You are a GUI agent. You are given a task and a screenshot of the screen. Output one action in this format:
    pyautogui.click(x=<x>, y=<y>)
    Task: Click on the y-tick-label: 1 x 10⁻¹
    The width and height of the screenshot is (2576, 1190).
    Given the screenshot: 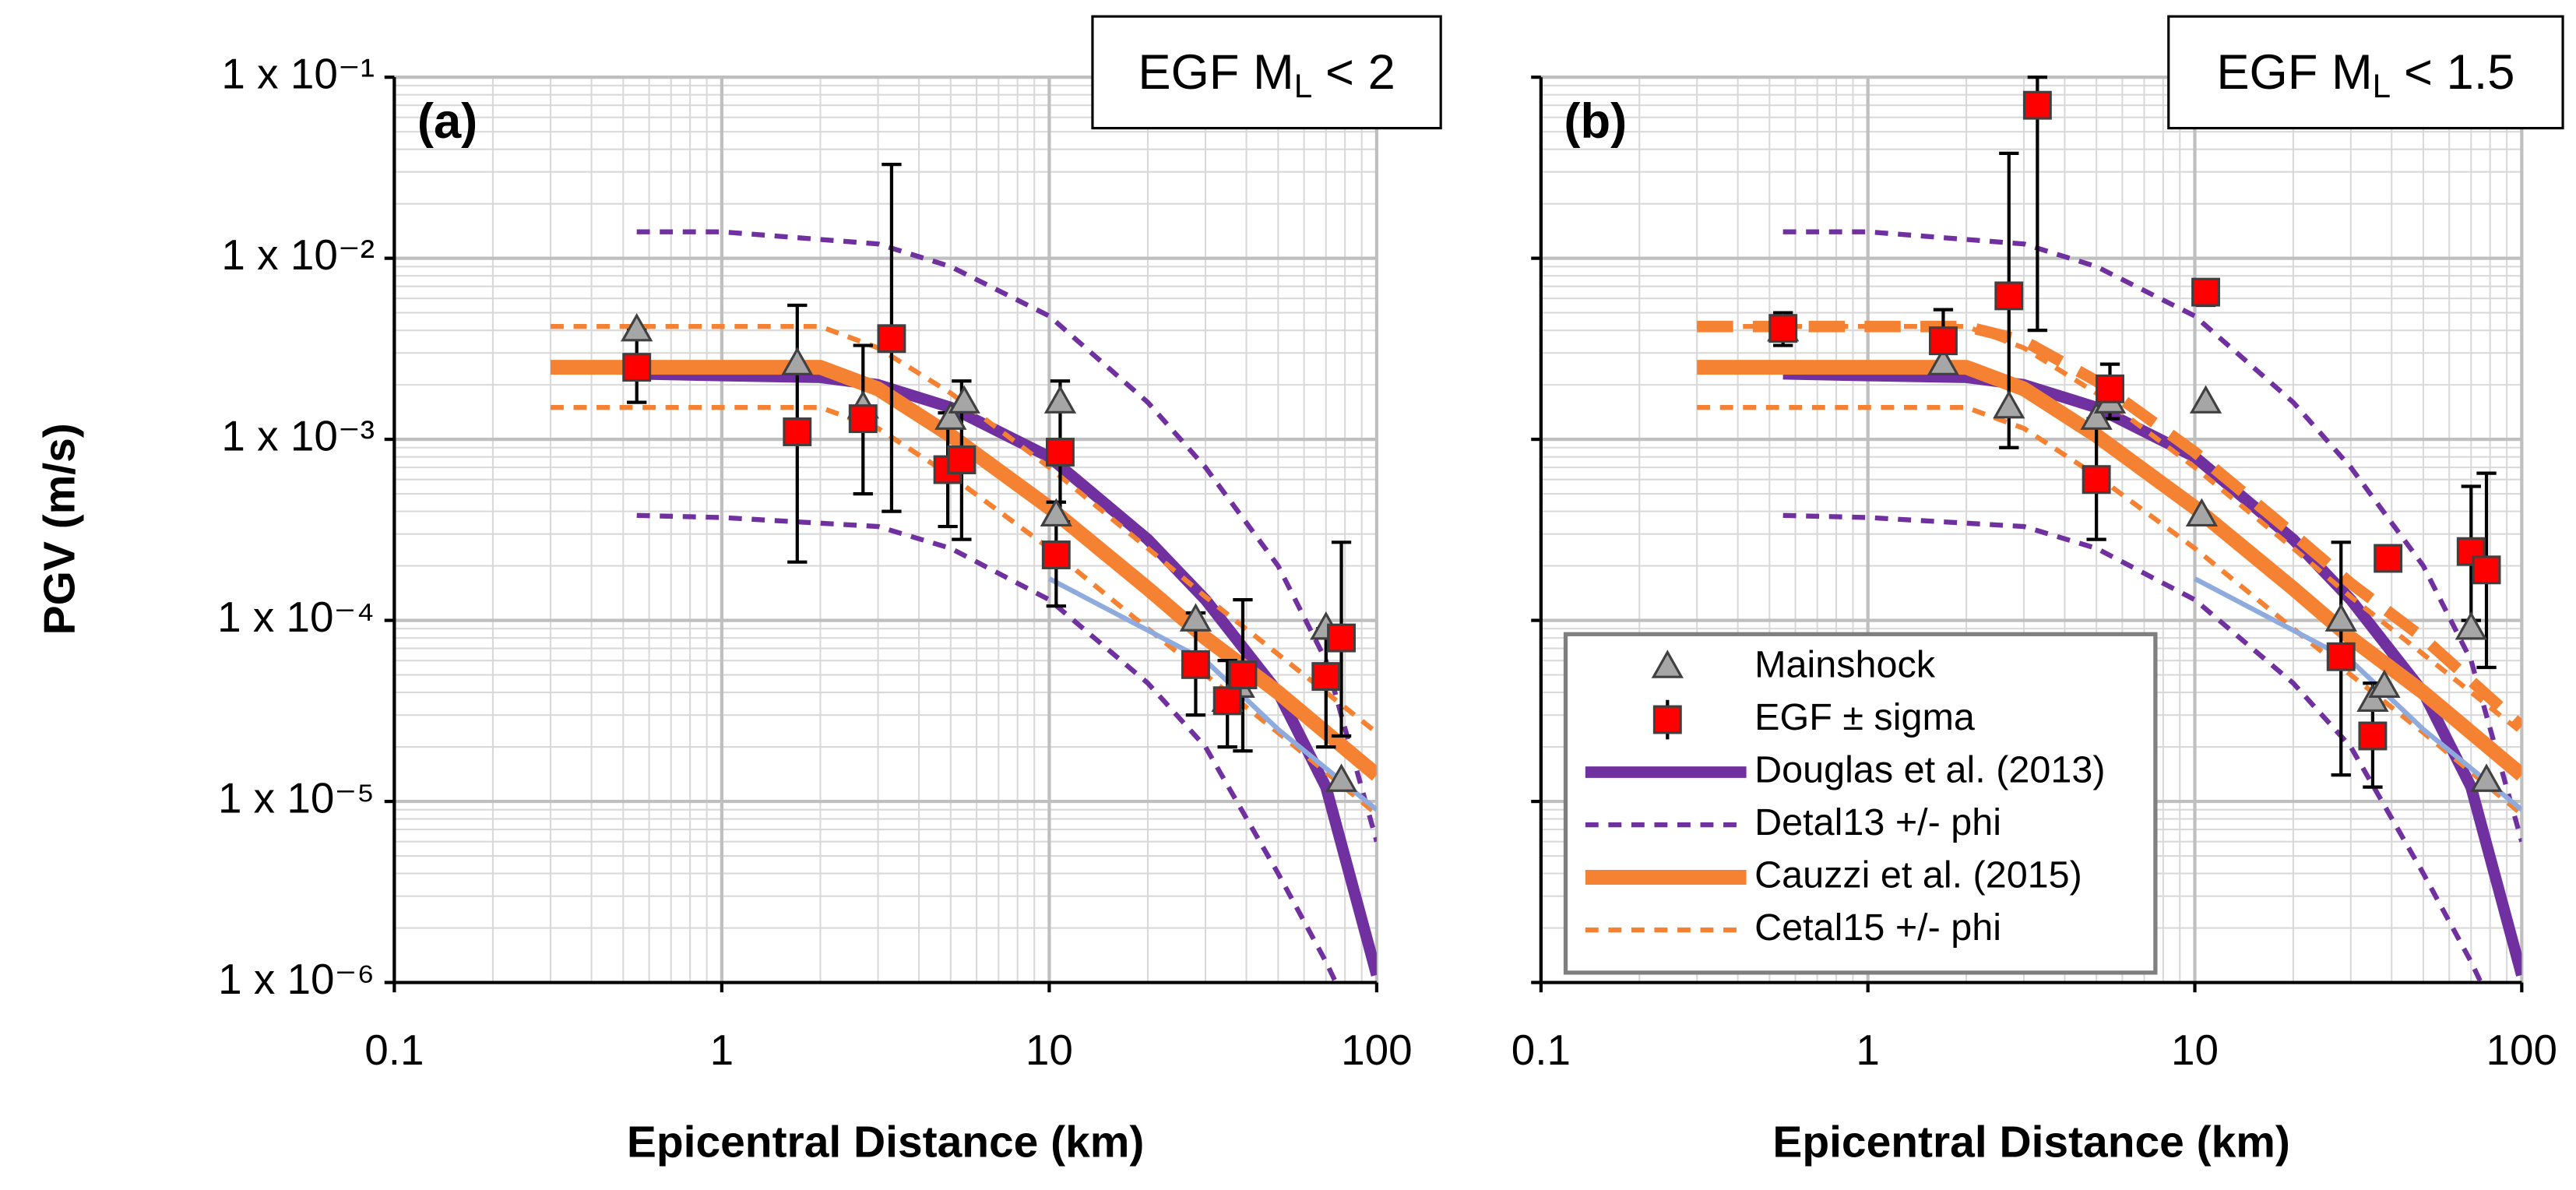 What is the action you would take?
    pyautogui.click(x=298, y=74)
    